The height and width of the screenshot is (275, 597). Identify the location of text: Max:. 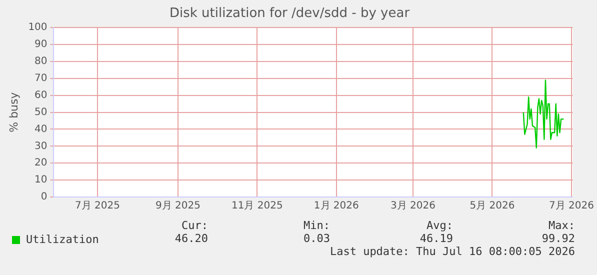
(561, 225).